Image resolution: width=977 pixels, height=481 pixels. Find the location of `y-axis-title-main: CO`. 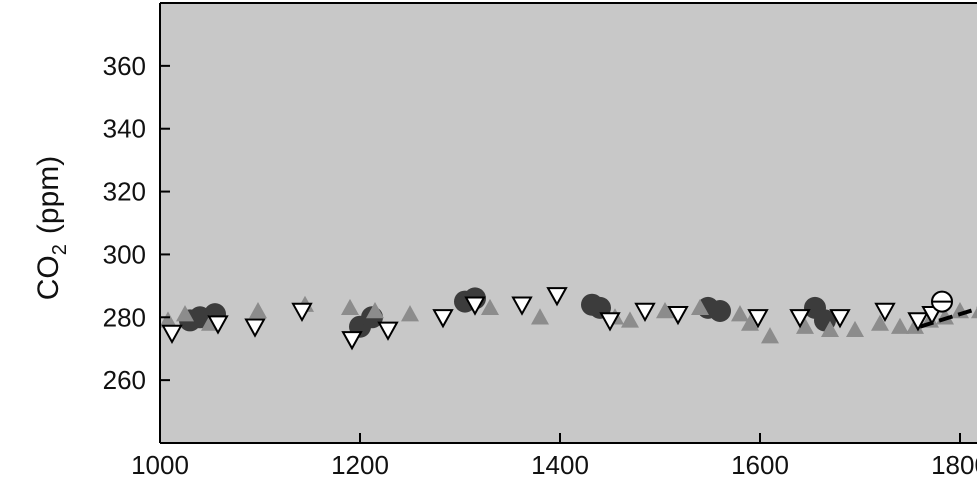

y-axis-title-main: CO is located at coordinates (48, 277).